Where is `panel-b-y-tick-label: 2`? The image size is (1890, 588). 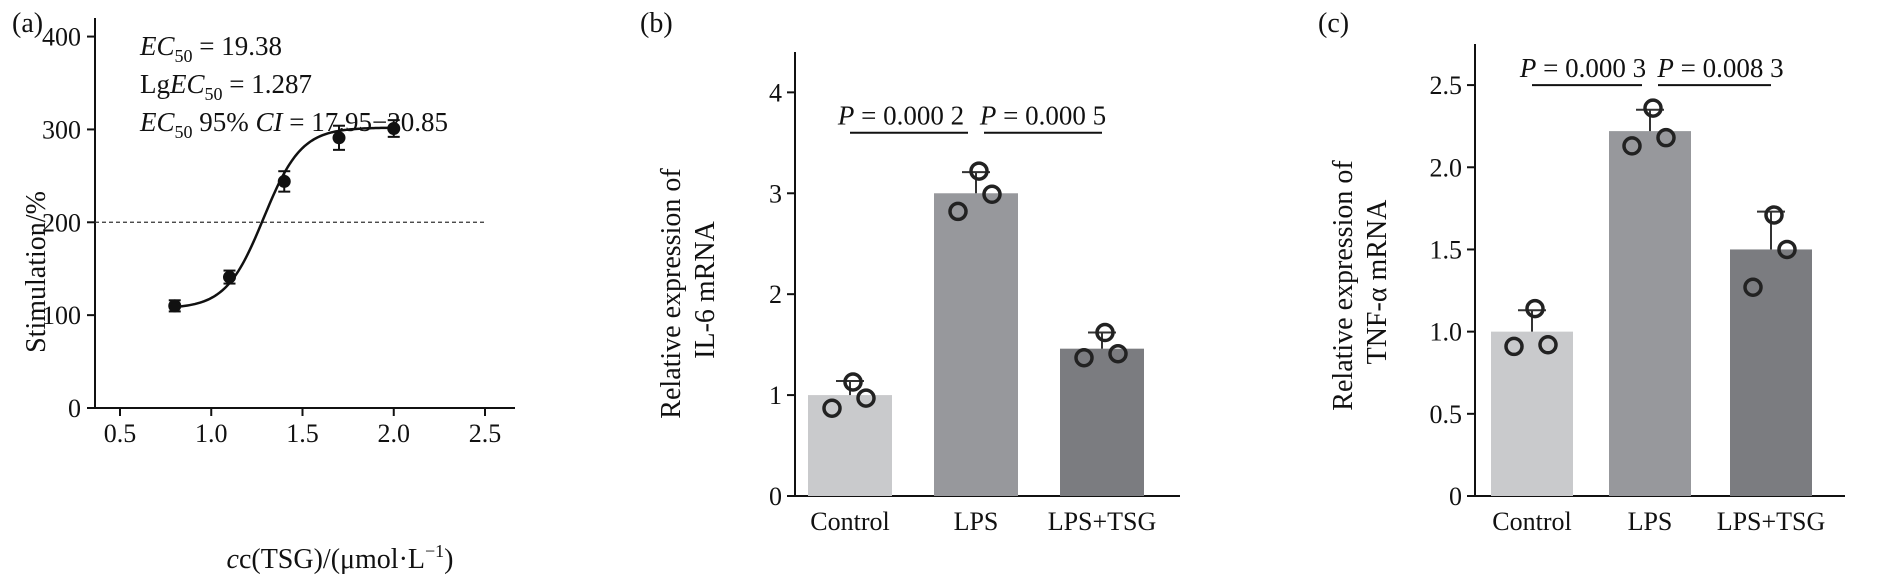
panel-b-y-tick-label: 2 is located at coordinates (775, 294).